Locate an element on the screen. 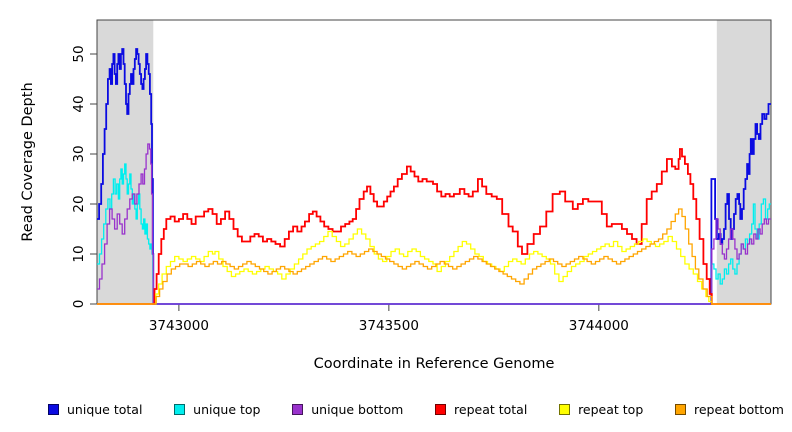  legend-item-repeat-total: repeat total is located at coordinates (481, 409).